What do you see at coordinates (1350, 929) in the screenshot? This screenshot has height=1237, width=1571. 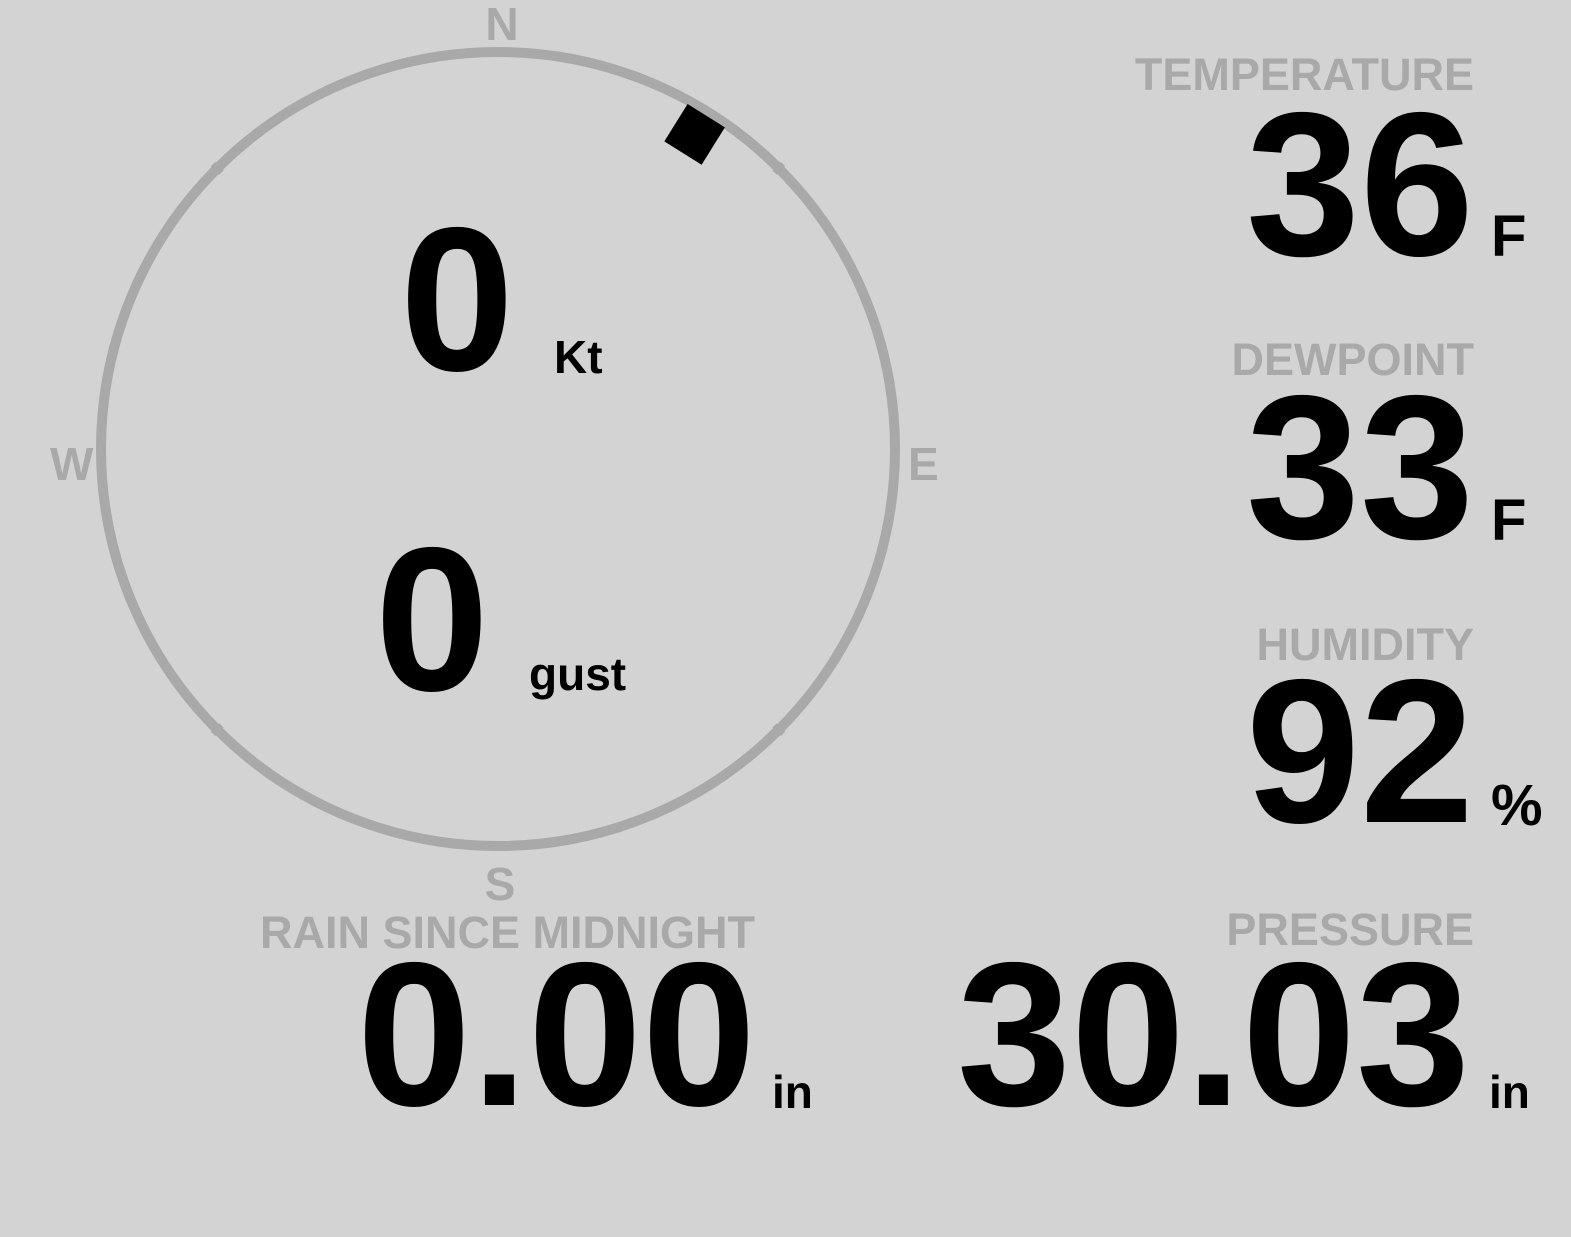 I see `pressure-label: PRESSURE` at bounding box center [1350, 929].